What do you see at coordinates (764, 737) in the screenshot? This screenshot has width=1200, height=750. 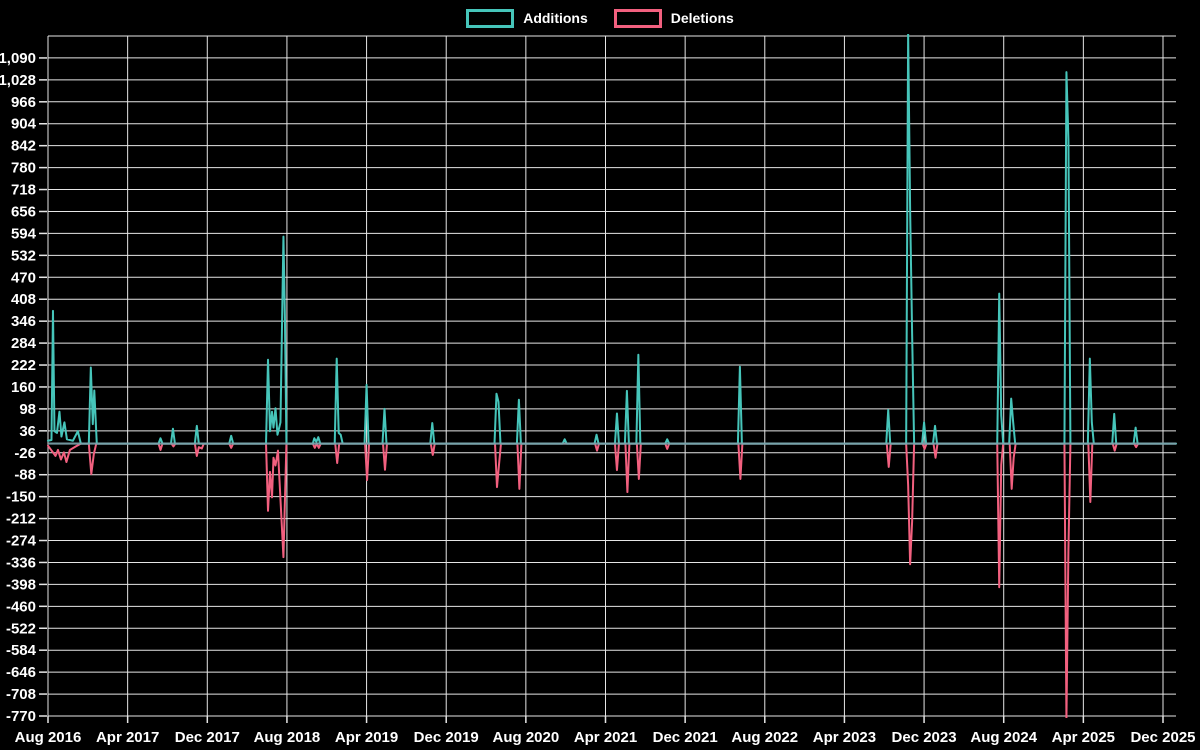 I see `x-tick-label: Aug 2022` at bounding box center [764, 737].